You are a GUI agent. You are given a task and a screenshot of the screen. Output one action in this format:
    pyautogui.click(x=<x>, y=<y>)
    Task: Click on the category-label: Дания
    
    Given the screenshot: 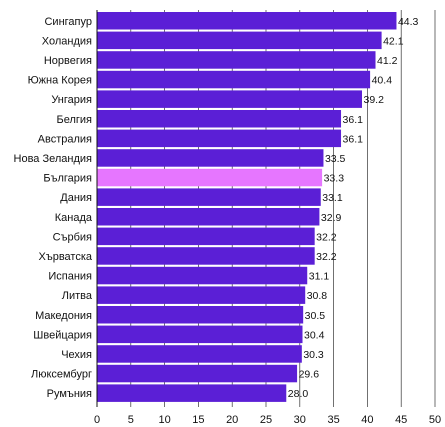 What is the action you would take?
    pyautogui.click(x=76, y=198)
    